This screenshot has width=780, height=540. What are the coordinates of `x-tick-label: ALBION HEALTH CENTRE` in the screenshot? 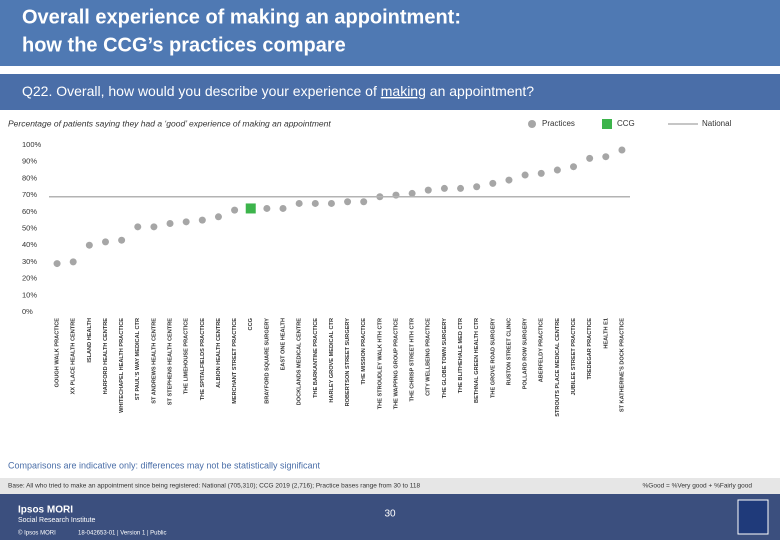 It's located at (219, 353).